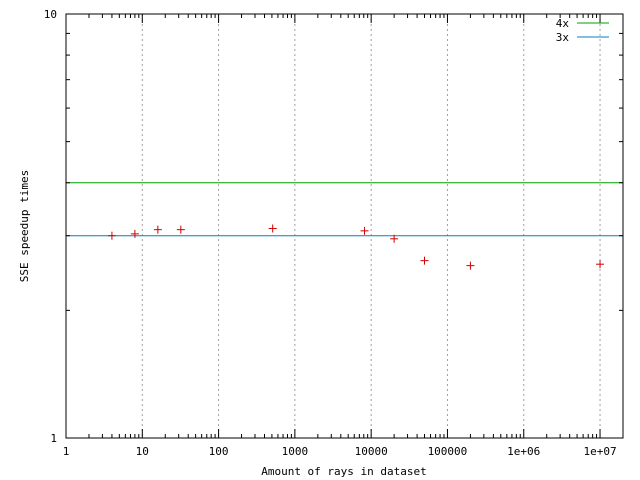 Image resolution: width=640 pixels, height=480 pixels. Describe the element at coordinates (563, 23) in the screenshot. I see `legend-label-4x: 4x` at that location.